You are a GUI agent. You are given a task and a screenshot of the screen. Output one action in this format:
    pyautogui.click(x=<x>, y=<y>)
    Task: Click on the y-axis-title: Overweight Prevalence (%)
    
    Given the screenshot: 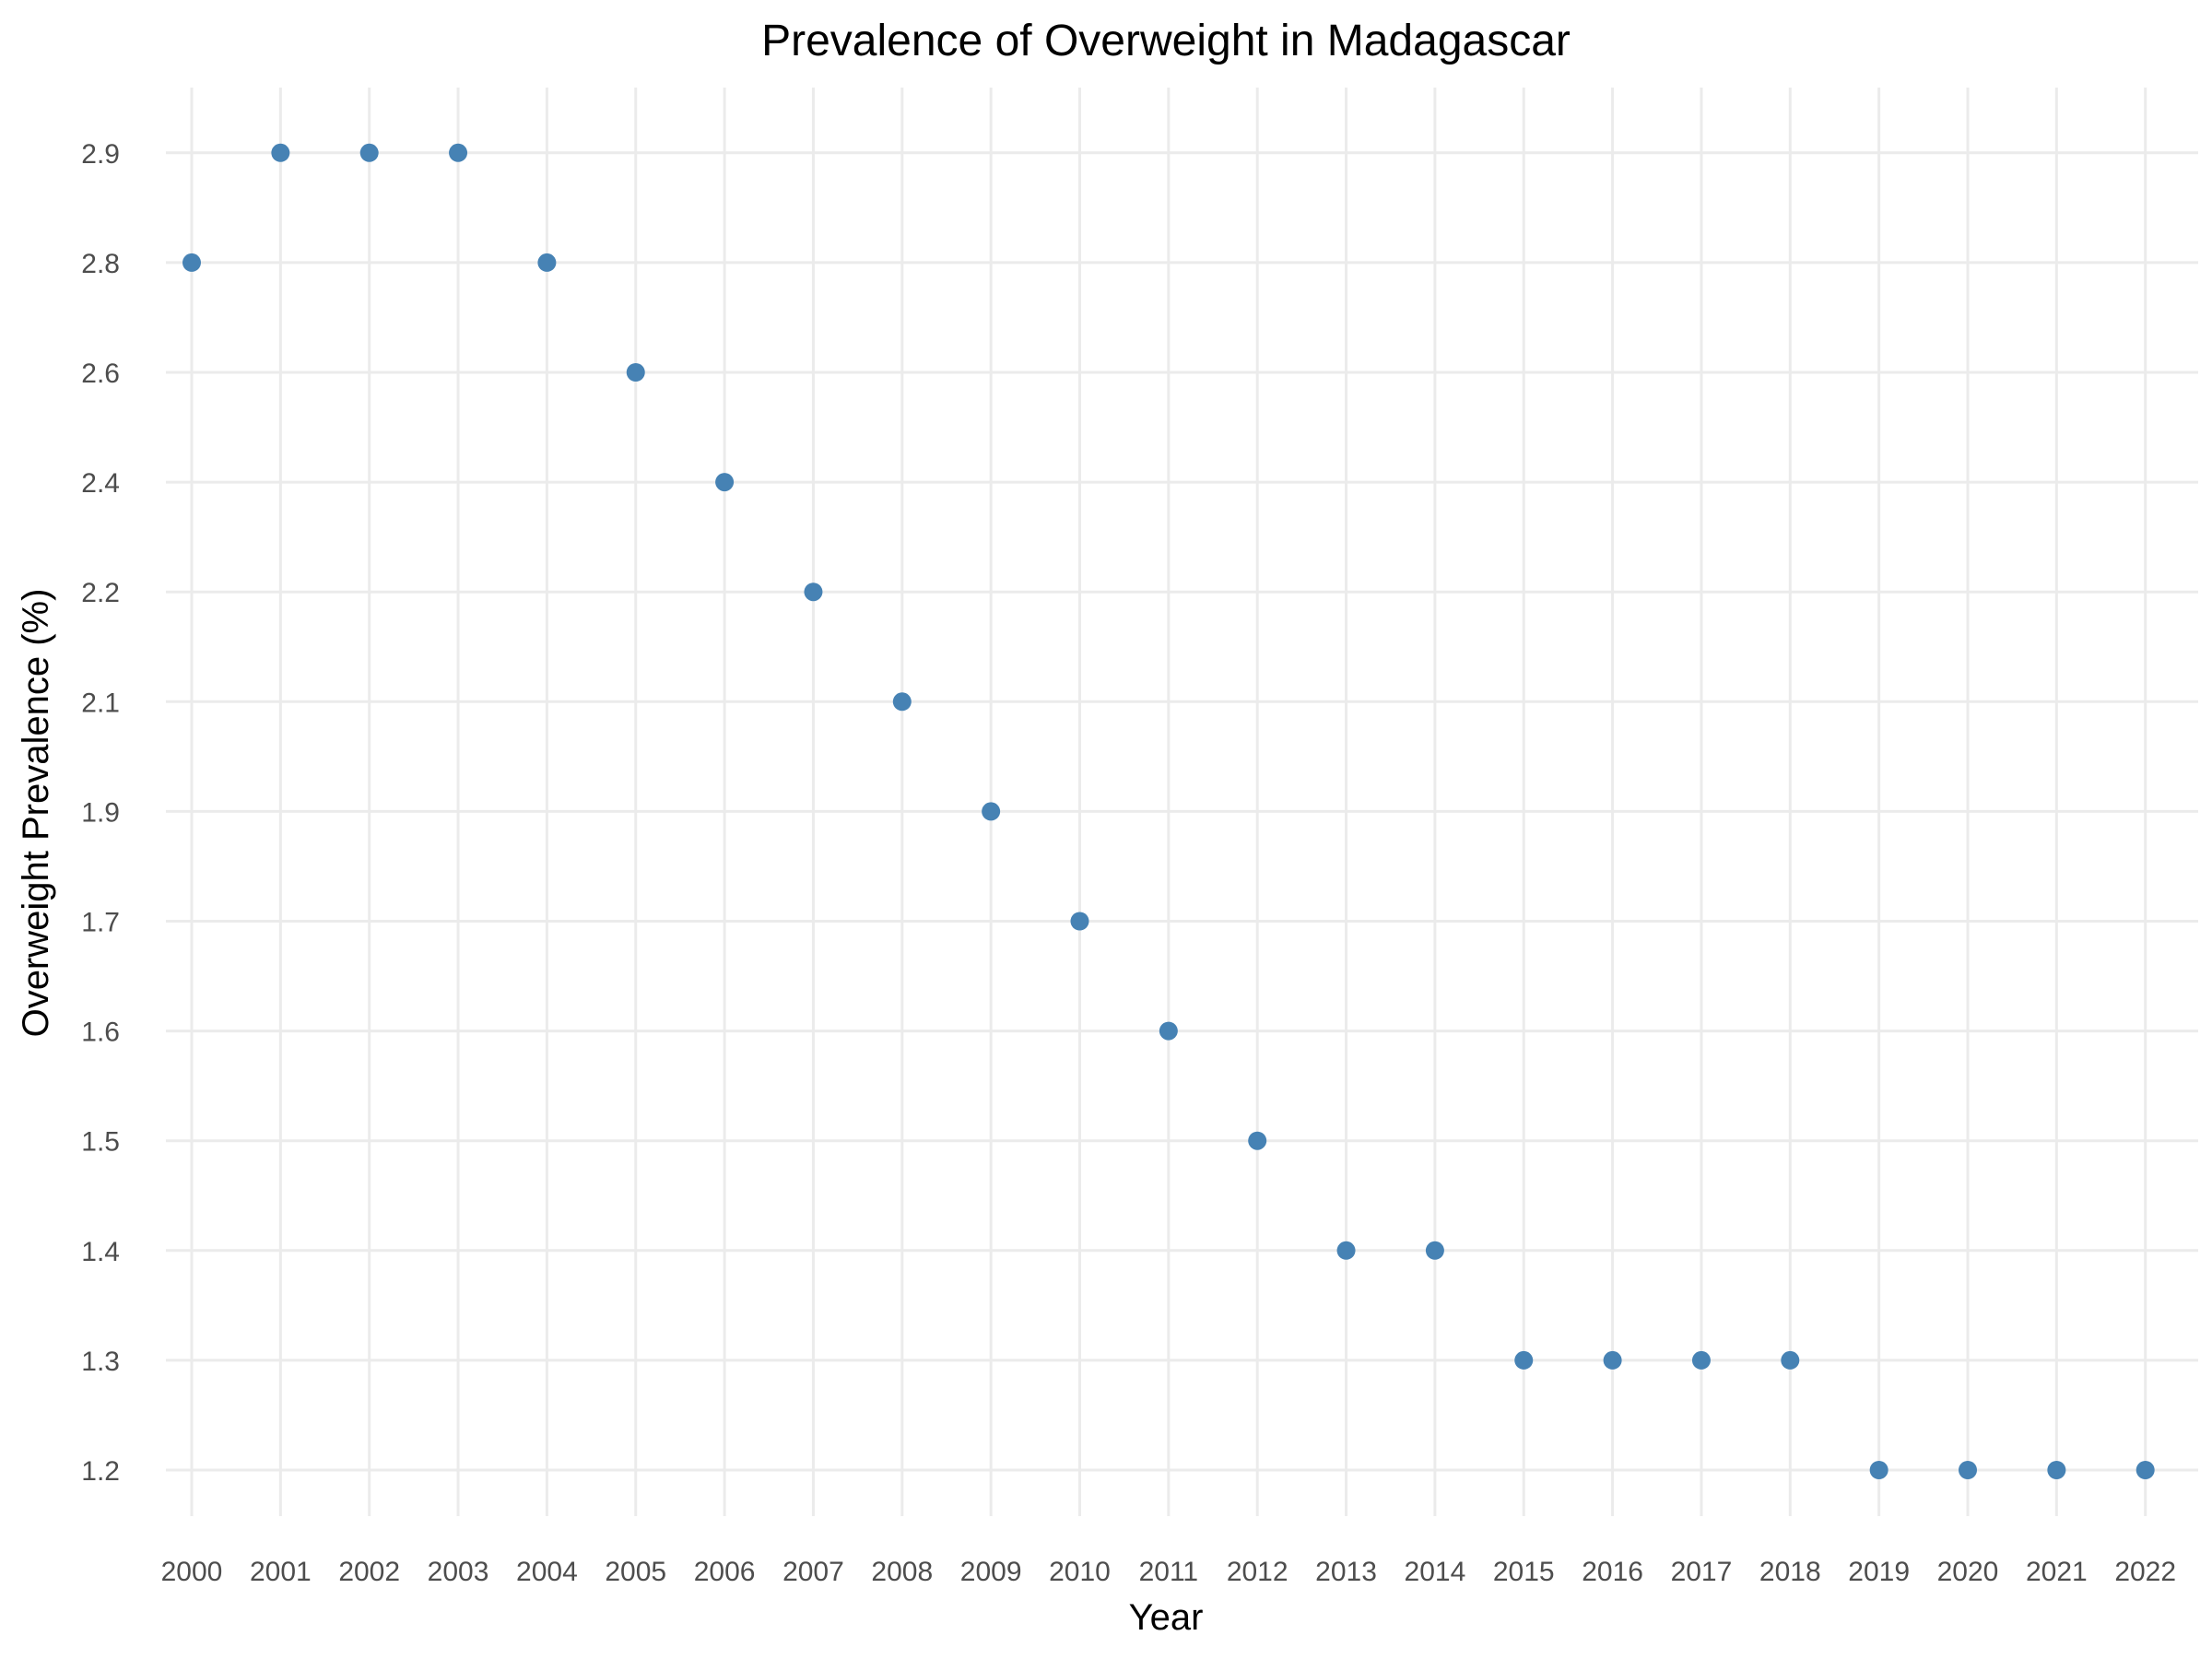 What is the action you would take?
    pyautogui.click(x=36, y=813)
    